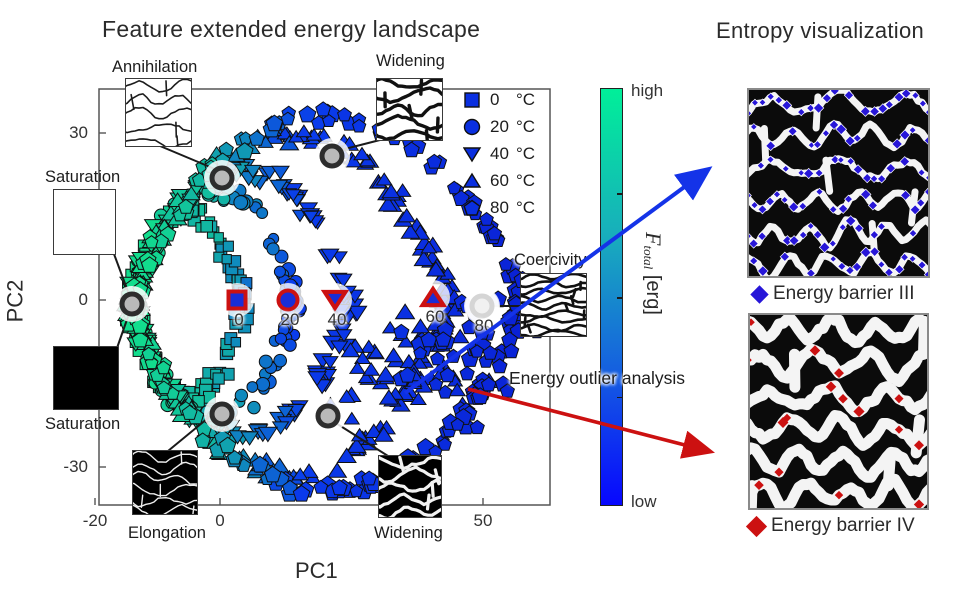 The width and height of the screenshot is (975, 601). Describe the element at coordinates (83, 424) in the screenshot. I see `saturation-bottom-label: Saturation` at that location.